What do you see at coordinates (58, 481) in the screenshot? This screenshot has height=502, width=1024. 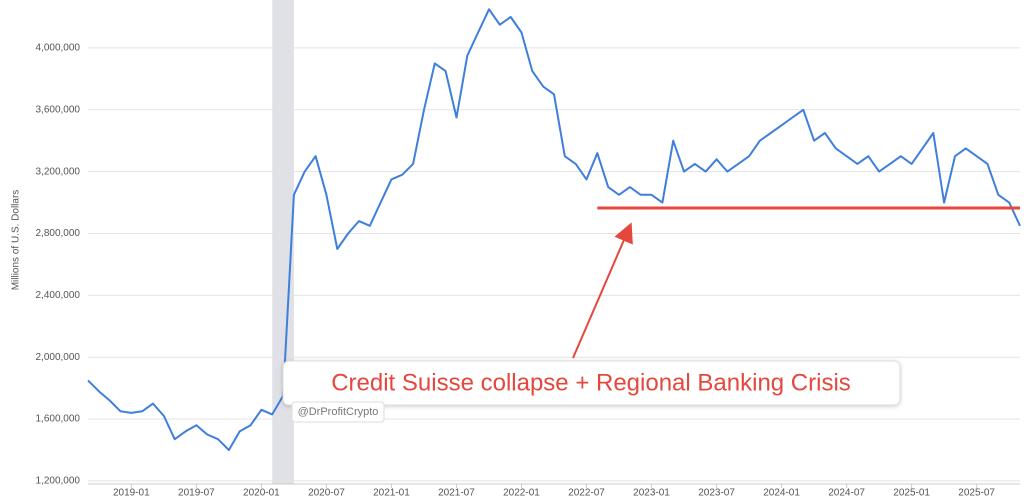 I see `y-tick-label: 1,200,000` at bounding box center [58, 481].